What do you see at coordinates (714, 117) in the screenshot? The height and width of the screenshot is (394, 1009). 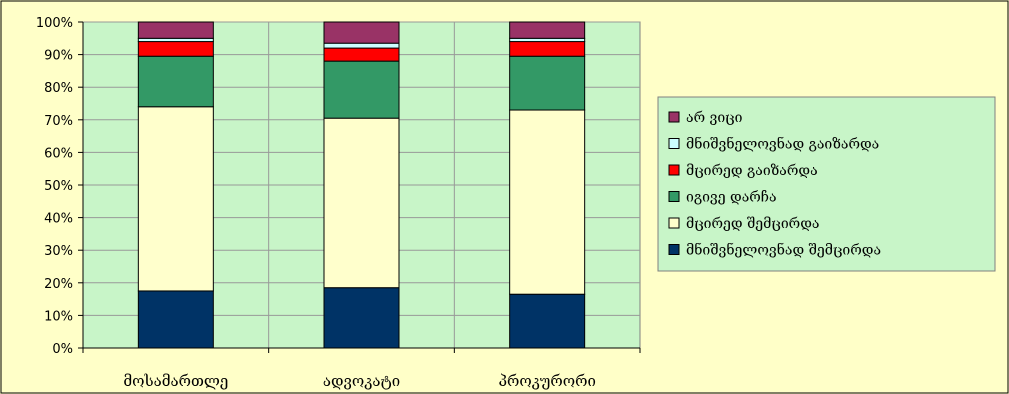 I see `legend-label: არ ვიცი` at bounding box center [714, 117].